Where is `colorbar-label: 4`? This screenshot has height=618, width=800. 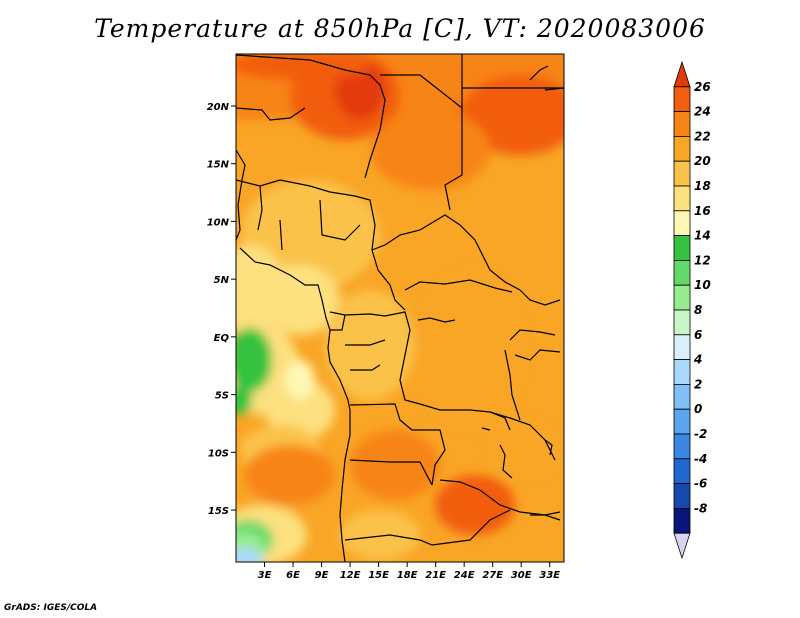
colorbar-label: 4 is located at coordinates (697, 360).